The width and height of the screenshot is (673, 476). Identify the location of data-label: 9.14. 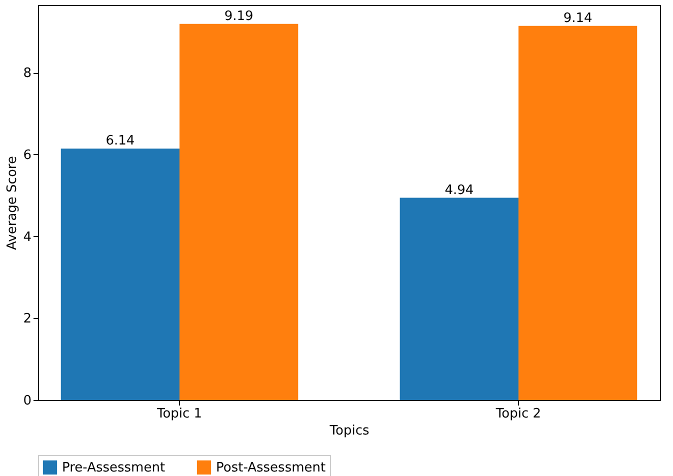
(577, 18).